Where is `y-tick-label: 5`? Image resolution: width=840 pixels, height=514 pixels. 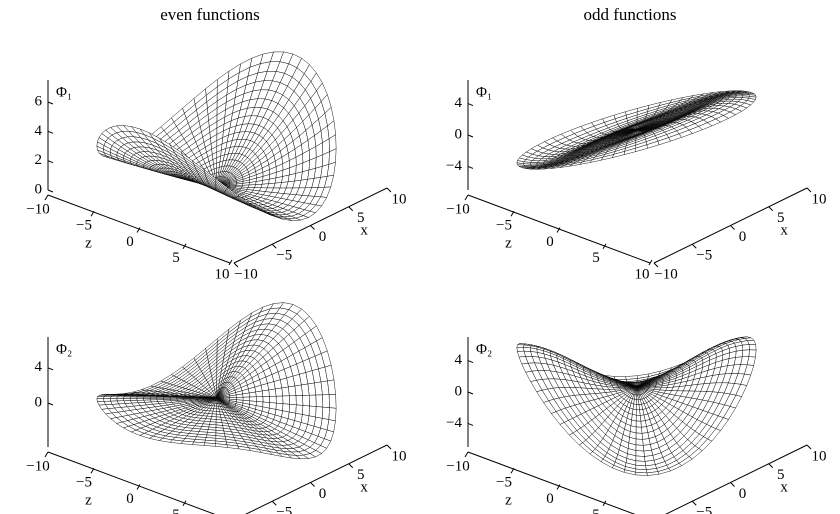
y-tick-label: 5 is located at coordinates (176, 510).